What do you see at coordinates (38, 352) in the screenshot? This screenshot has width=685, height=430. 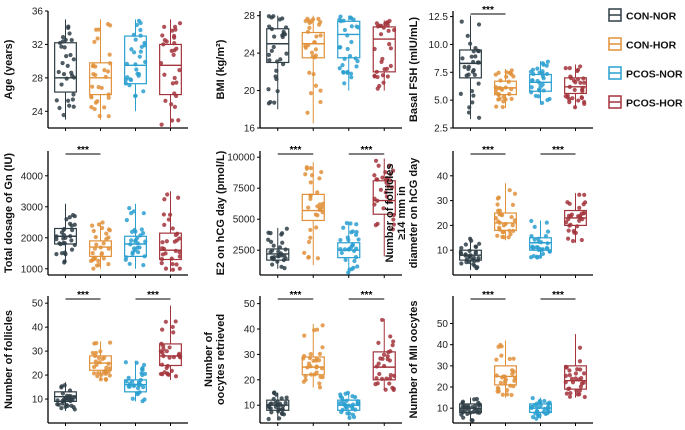 I see `y-tick-label: 30` at bounding box center [38, 352].